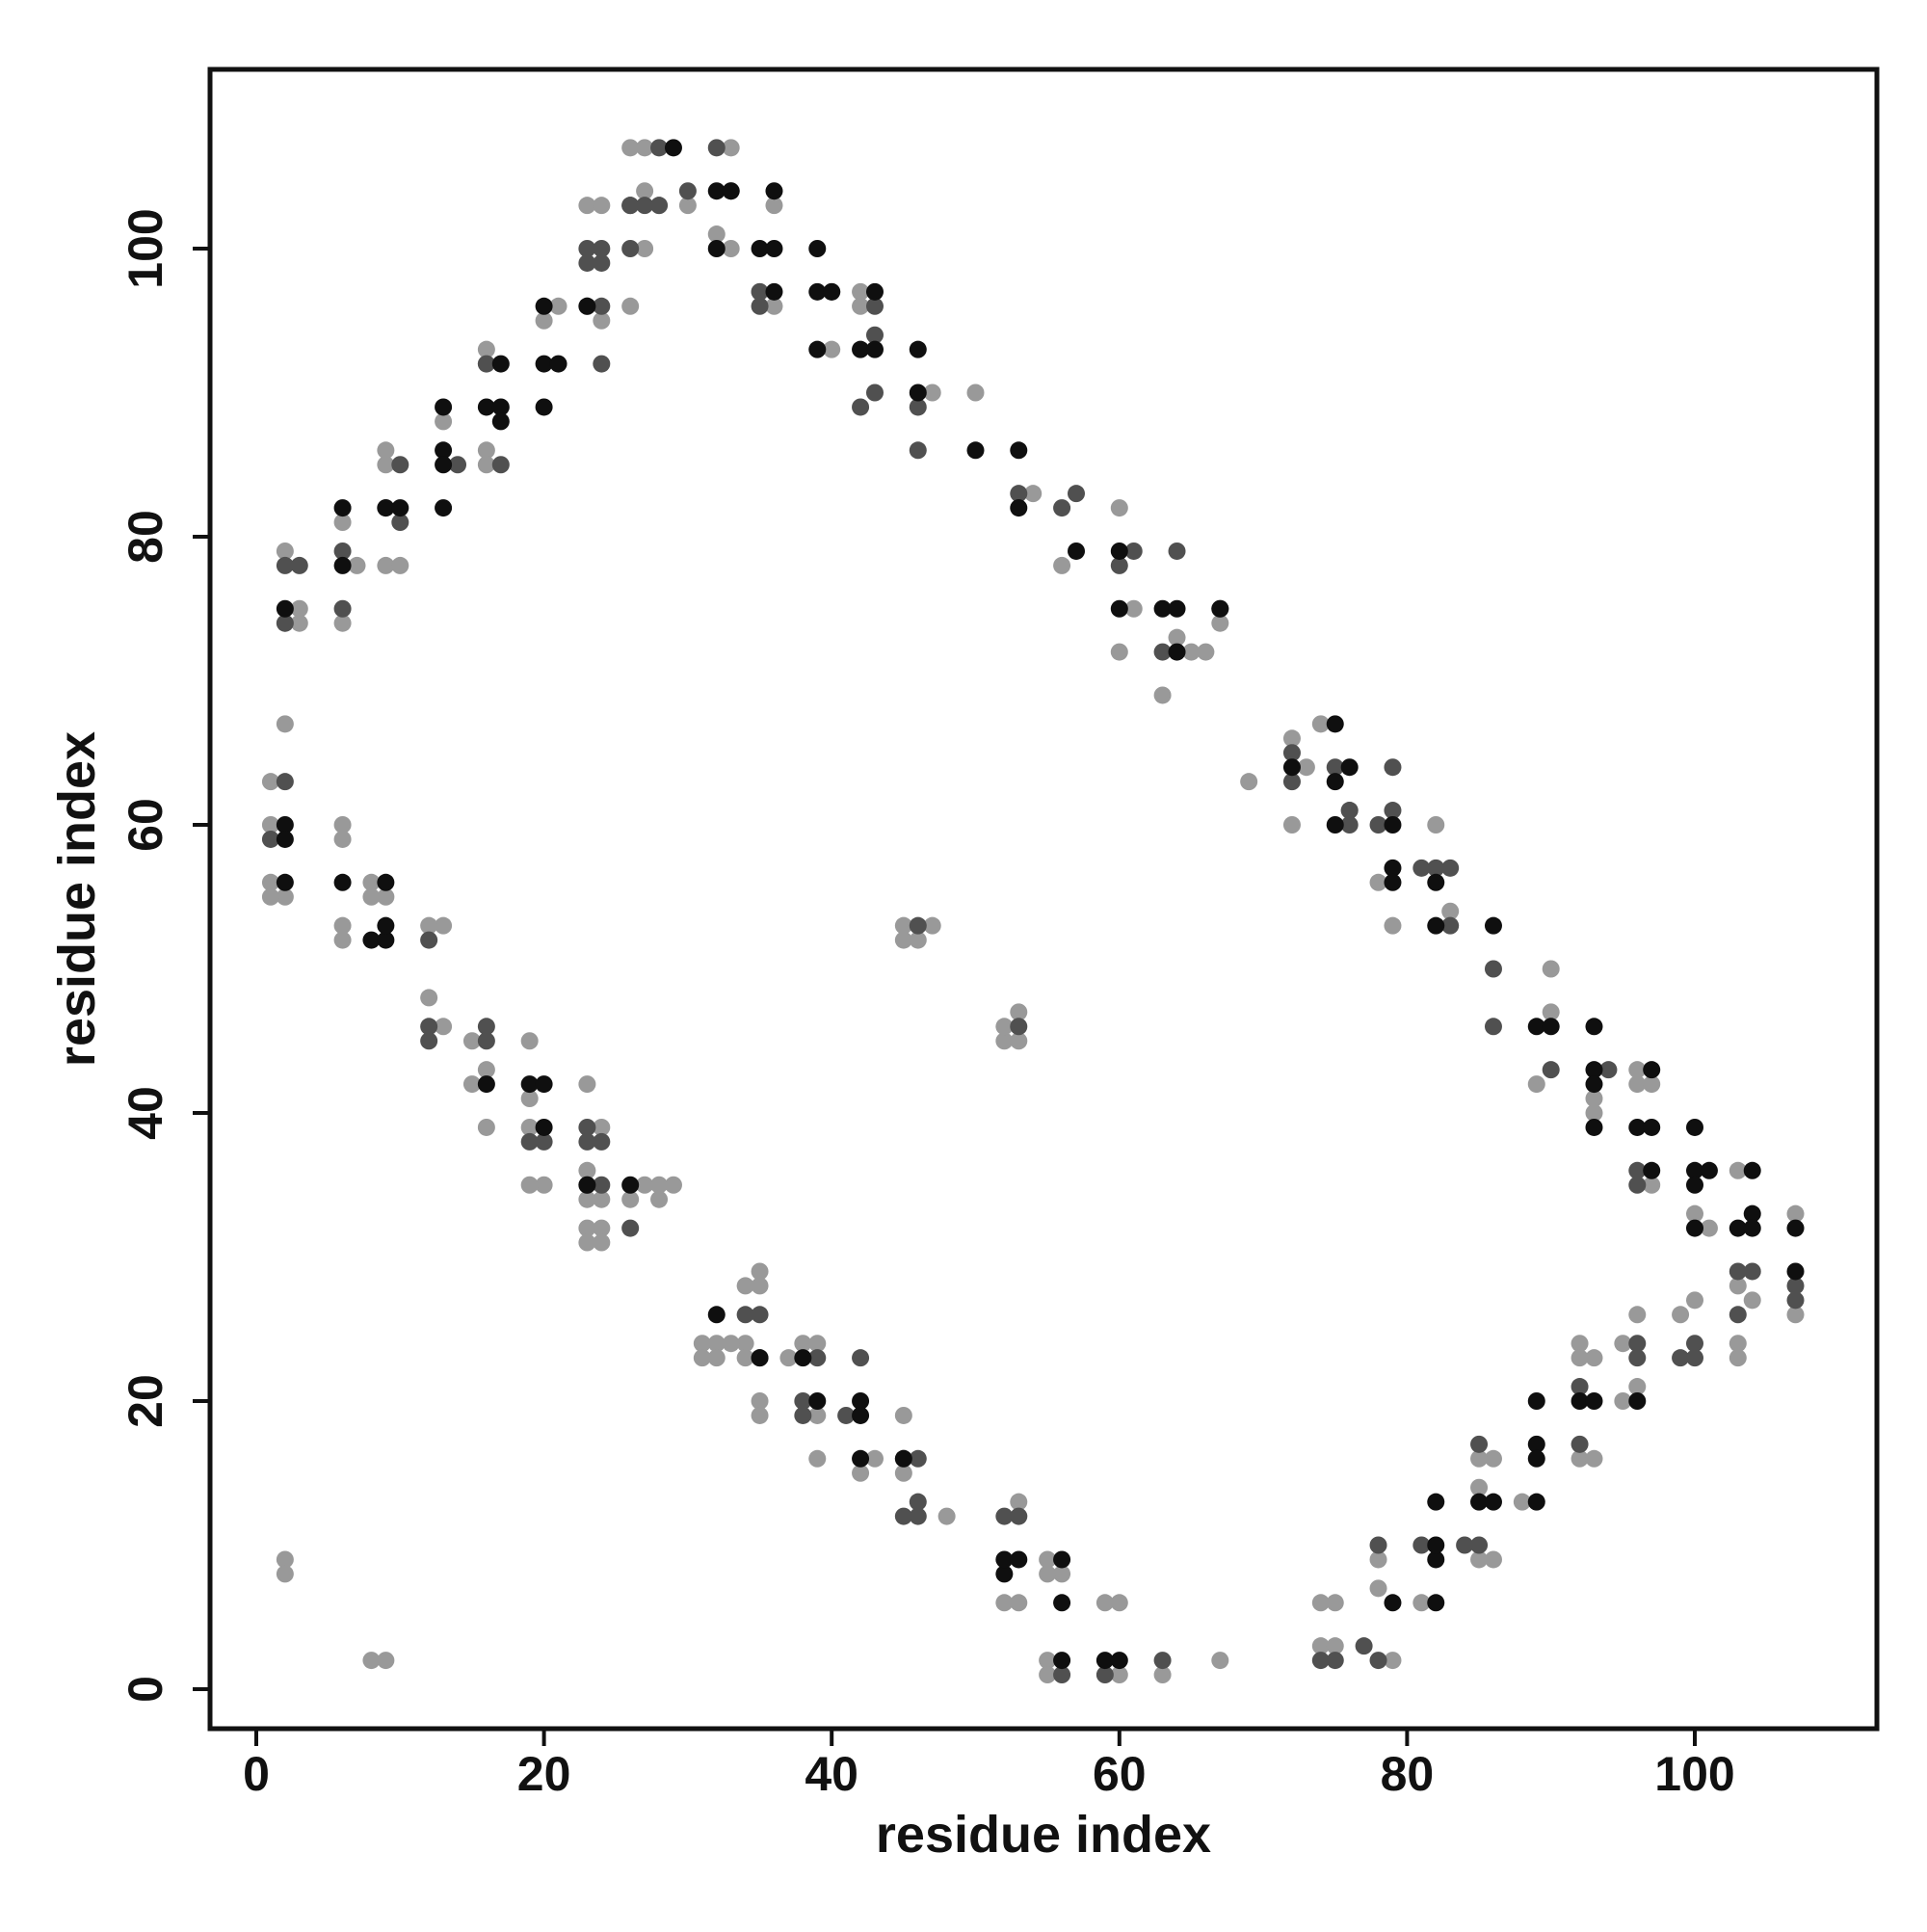  Describe the element at coordinates (1120, 1774) in the screenshot. I see `x-tick-label: 60` at that location.